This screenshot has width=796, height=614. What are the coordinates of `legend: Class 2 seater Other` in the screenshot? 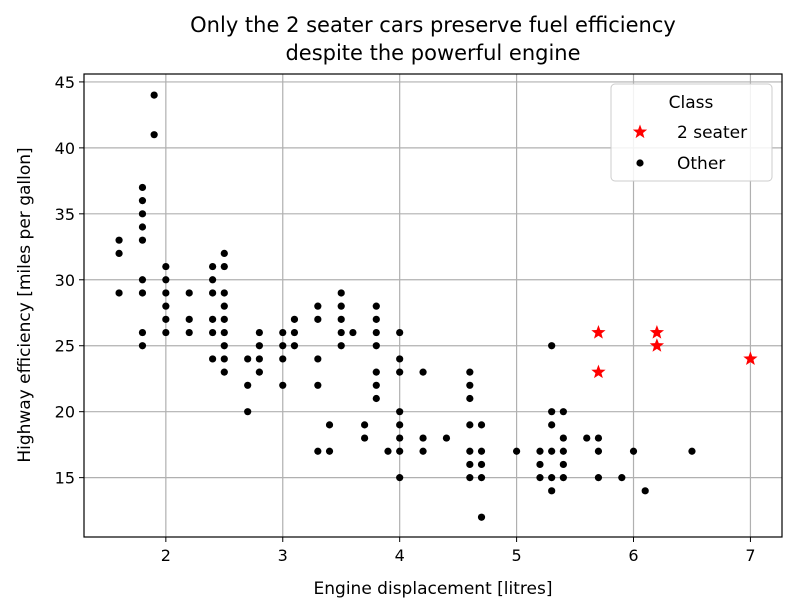 It's located at (691, 132).